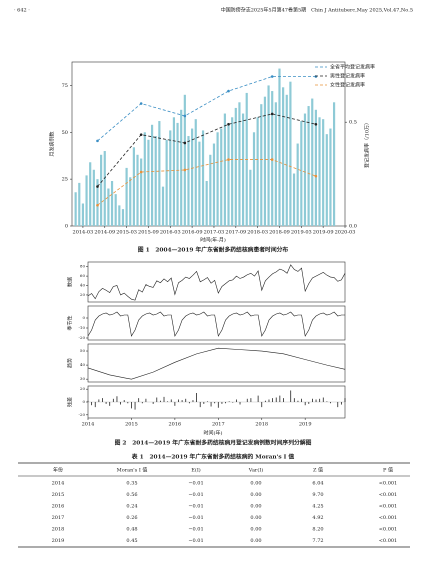 The image size is (427, 575). Describe the element at coordinates (257, 233) in the screenshot. I see `x-tick-label: 2018-03` at that location.